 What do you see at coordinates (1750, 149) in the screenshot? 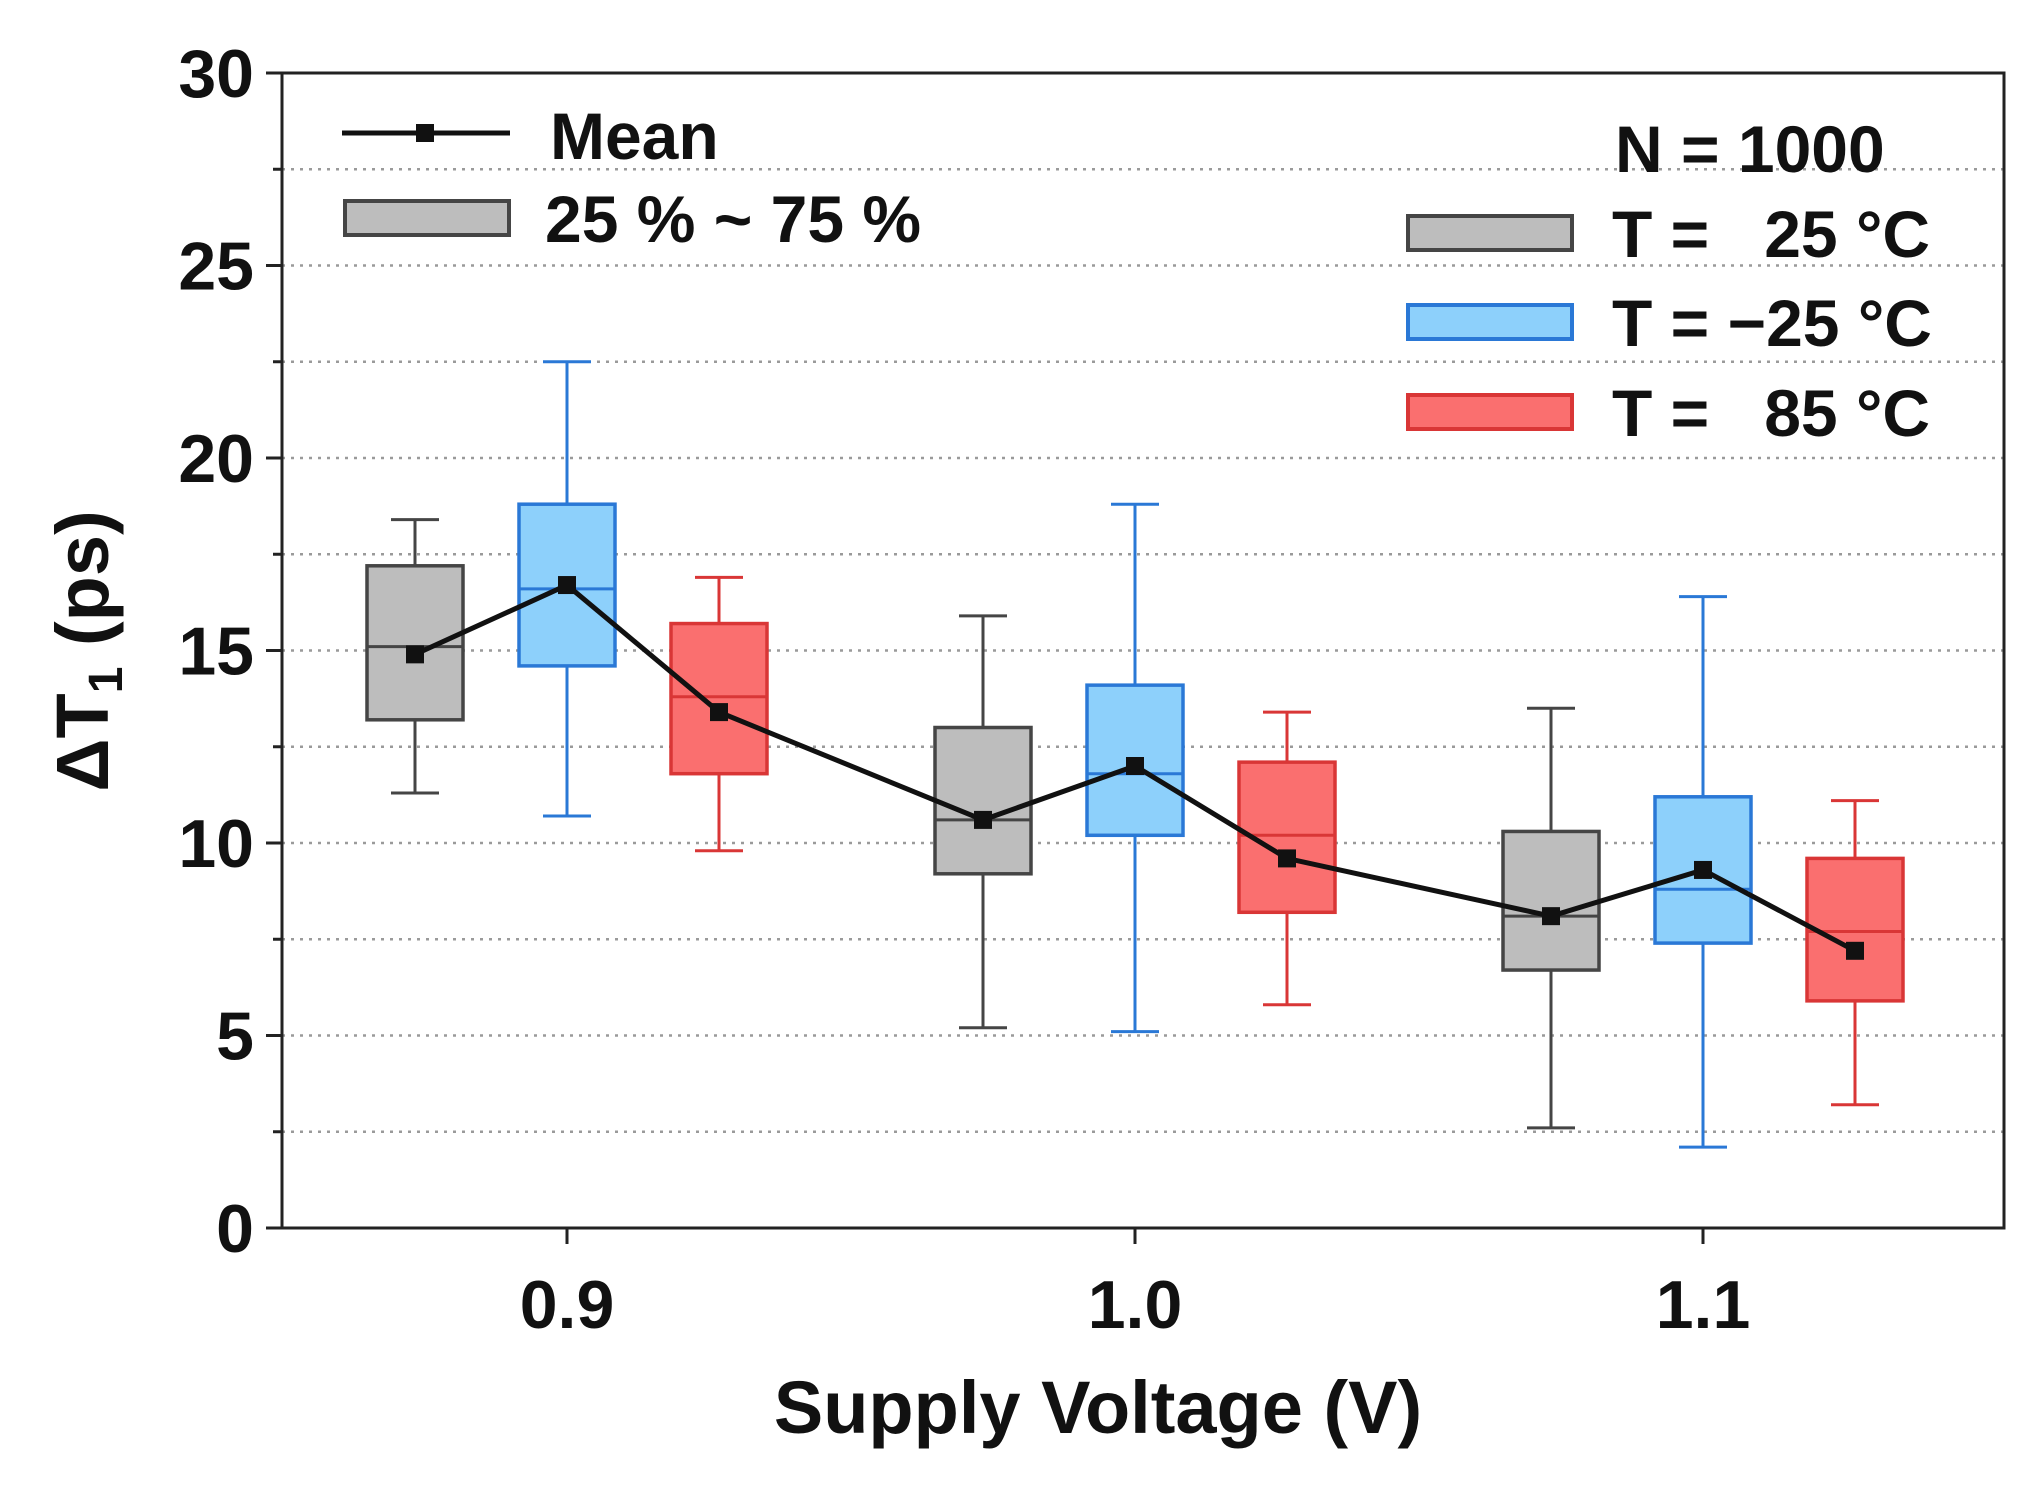
I see `sample-count-label: N = 1000` at bounding box center [1750, 149].